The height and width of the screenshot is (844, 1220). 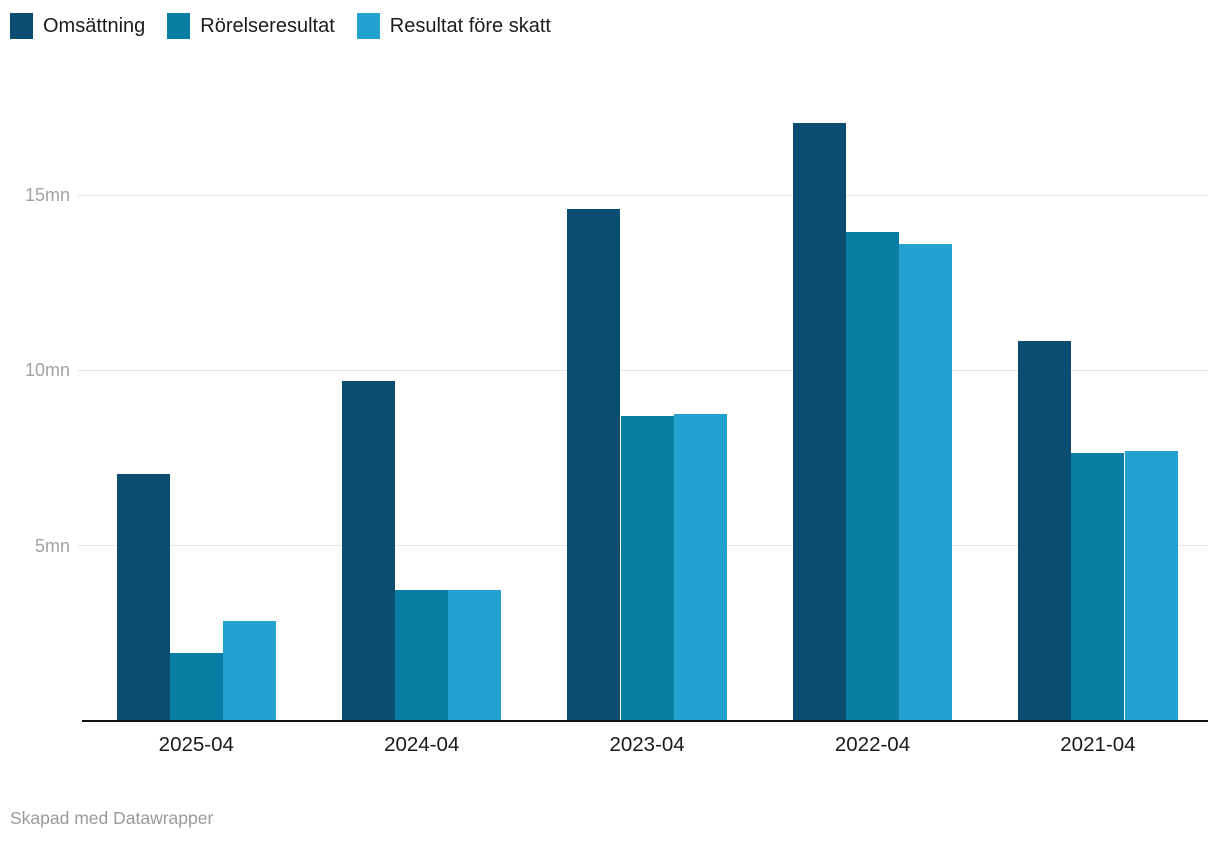 What do you see at coordinates (645, 721) in the screenshot?
I see `x-axis-line` at bounding box center [645, 721].